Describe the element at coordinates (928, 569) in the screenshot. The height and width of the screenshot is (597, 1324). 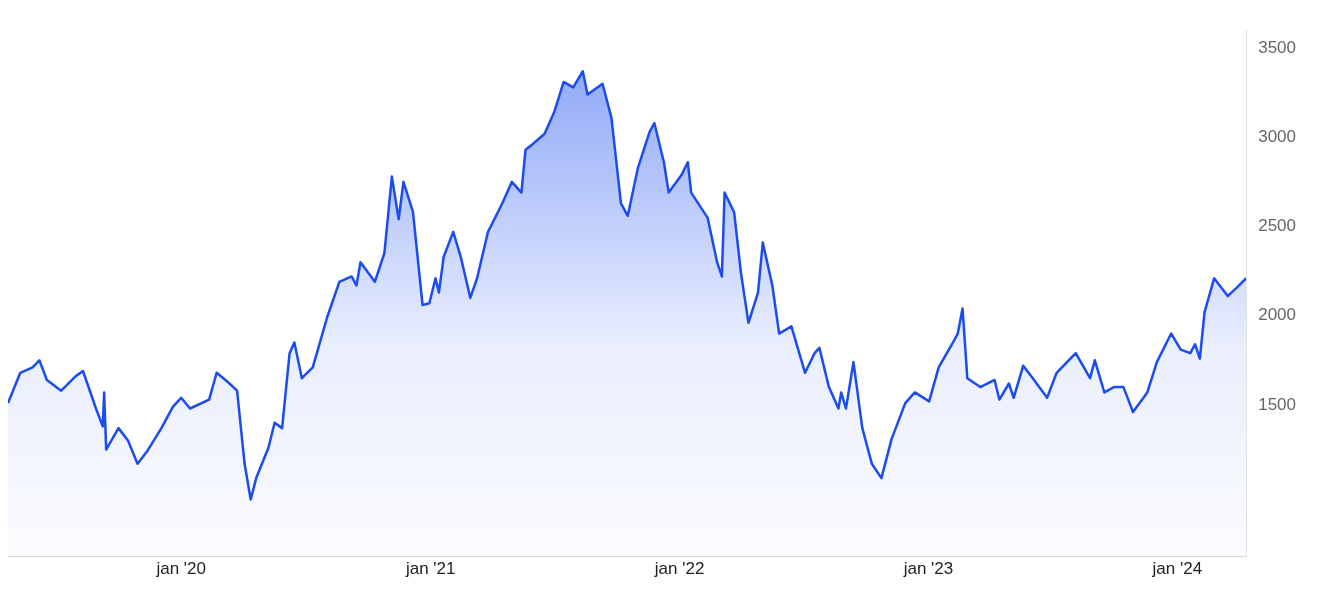
I see `x-tick-label: jan '23` at that location.